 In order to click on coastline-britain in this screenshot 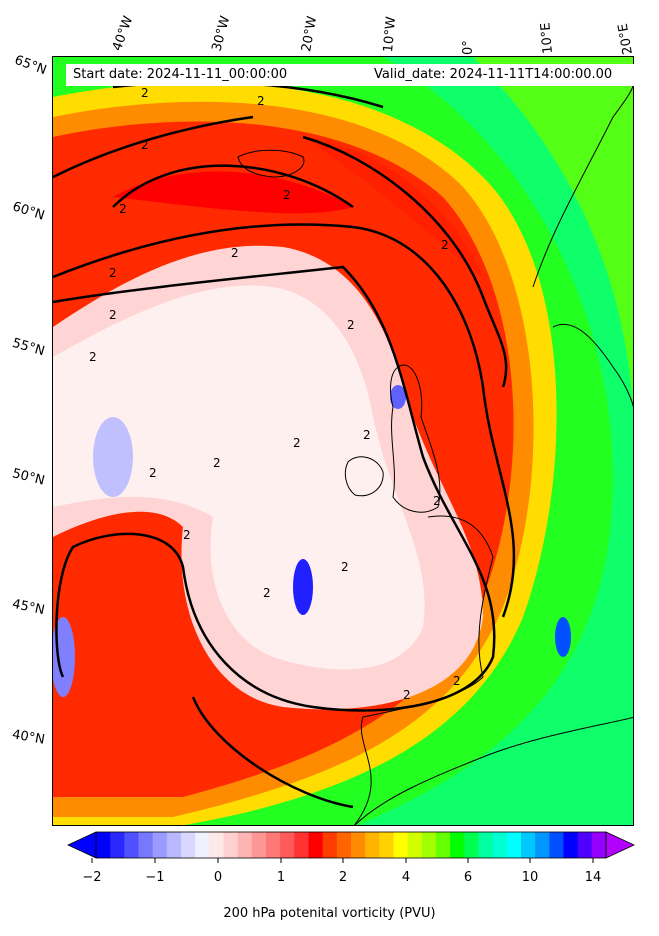, I will do `click(415, 438)`.